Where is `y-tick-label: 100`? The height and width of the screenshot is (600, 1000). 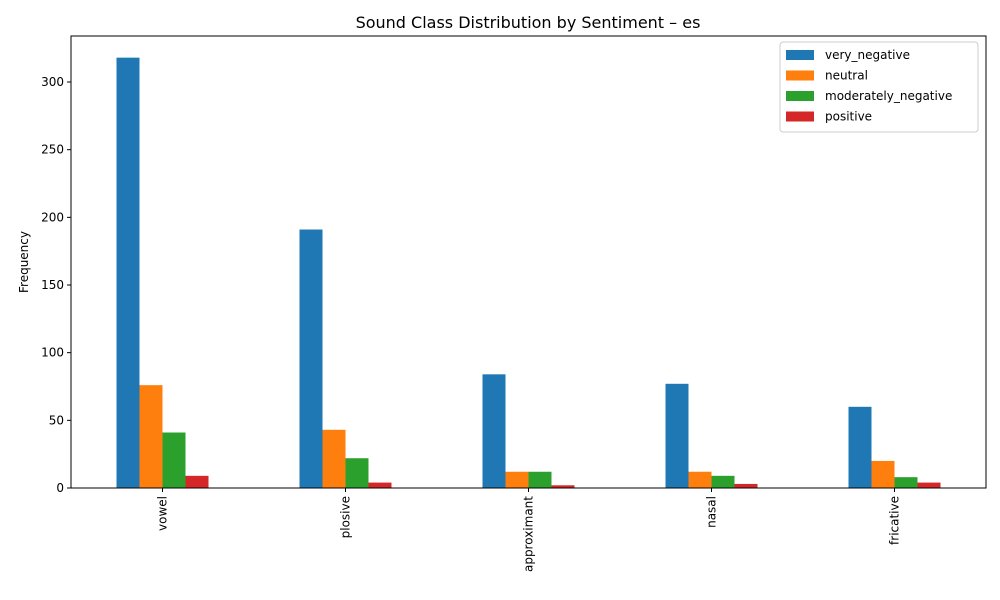
y-tick-label: 100 is located at coordinates (52, 353).